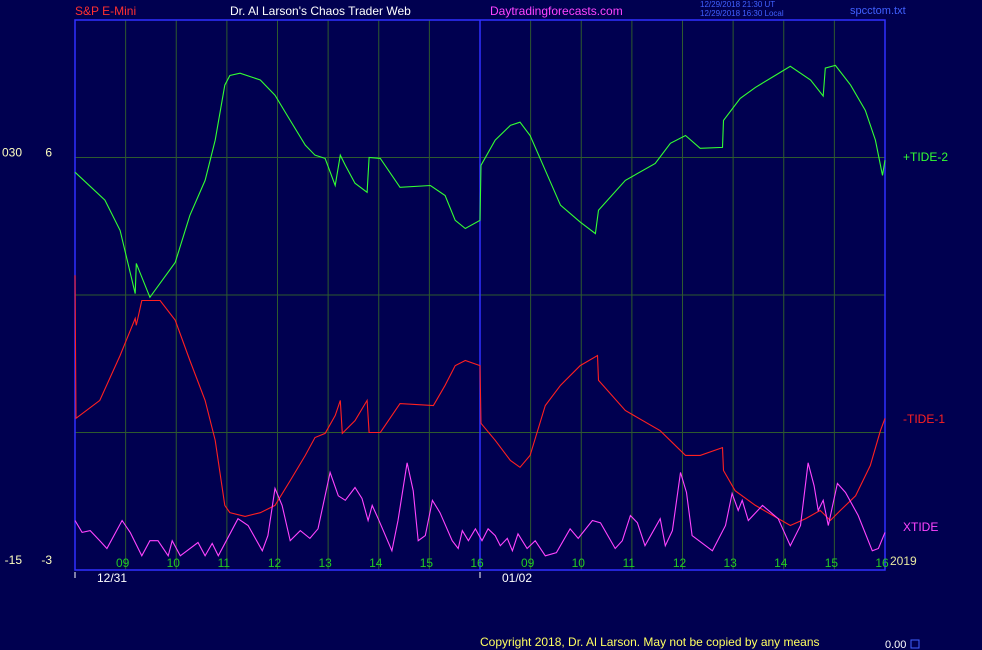 The height and width of the screenshot is (650, 982). What do you see at coordinates (895, 644) in the screenshot?
I see `status-value: 0.00` at bounding box center [895, 644].